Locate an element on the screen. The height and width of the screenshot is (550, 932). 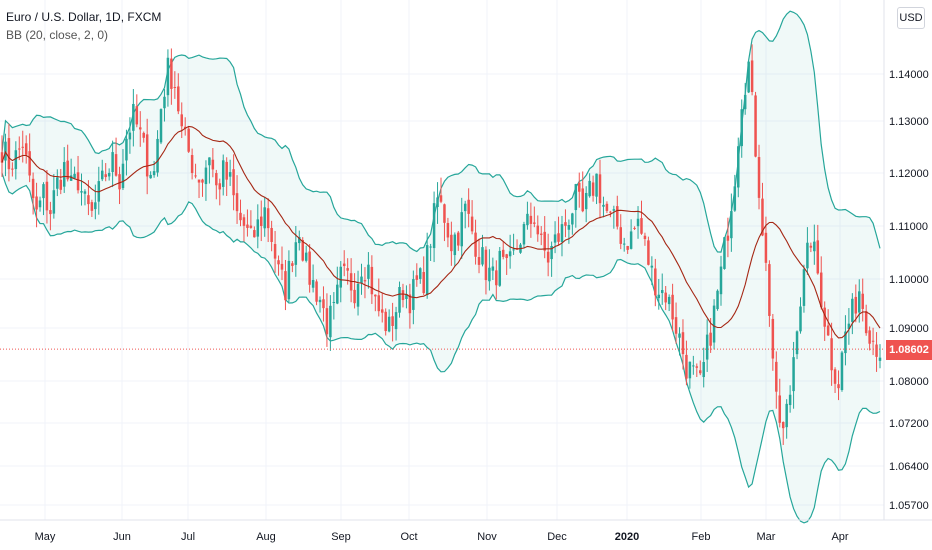
price-tick-label: 1.11000 is located at coordinates (908, 227).